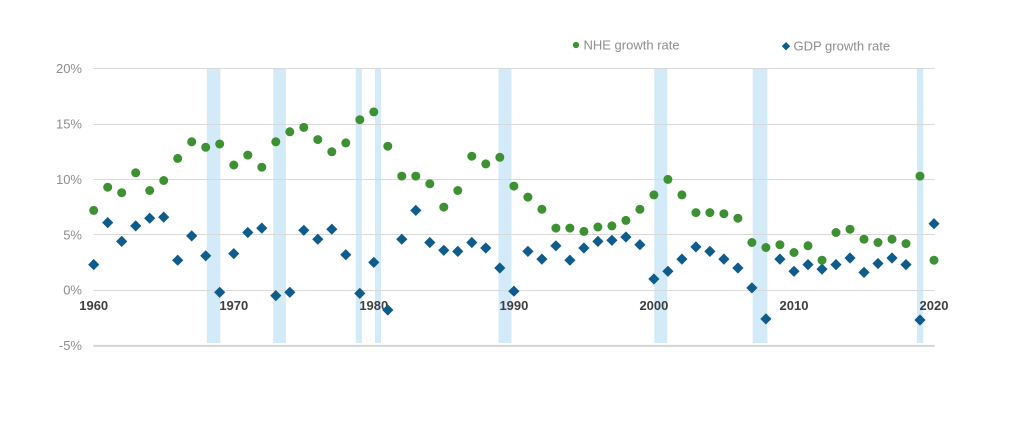  Describe the element at coordinates (513, 305) in the screenshot. I see `svg-text: 1990` at that location.